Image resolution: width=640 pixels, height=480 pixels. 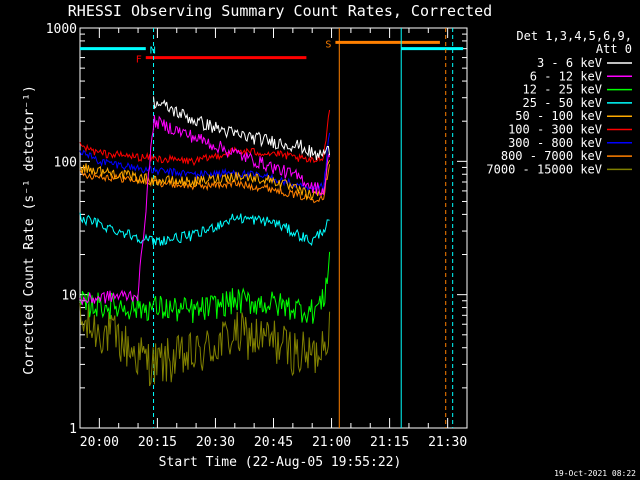 I want to click on y-tick-label: 100, so click(x=65, y=162).